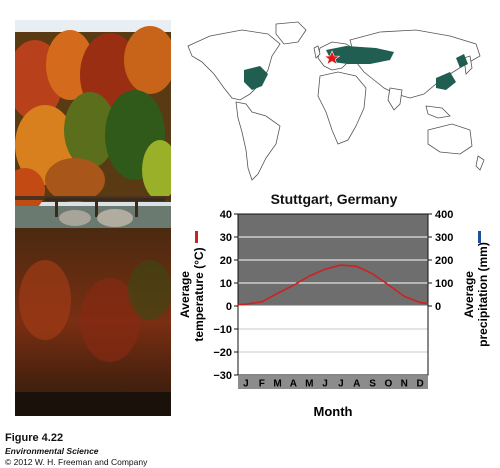 This screenshot has width=500, height=468. What do you see at coordinates (226, 238) in the screenshot?
I see `y-left-tick-label: 30` at bounding box center [226, 238].